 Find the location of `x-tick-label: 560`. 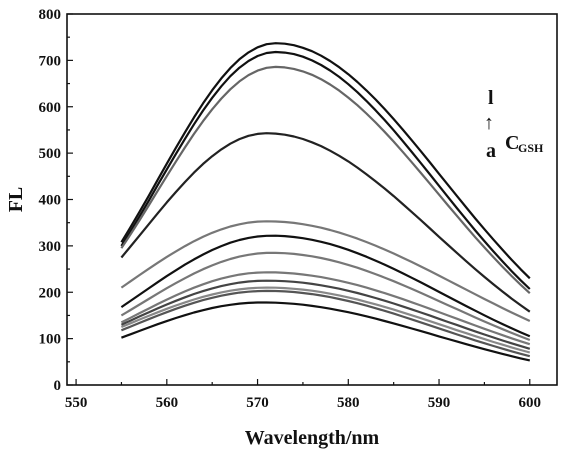

x-tick-label: 560 is located at coordinates (167, 403).